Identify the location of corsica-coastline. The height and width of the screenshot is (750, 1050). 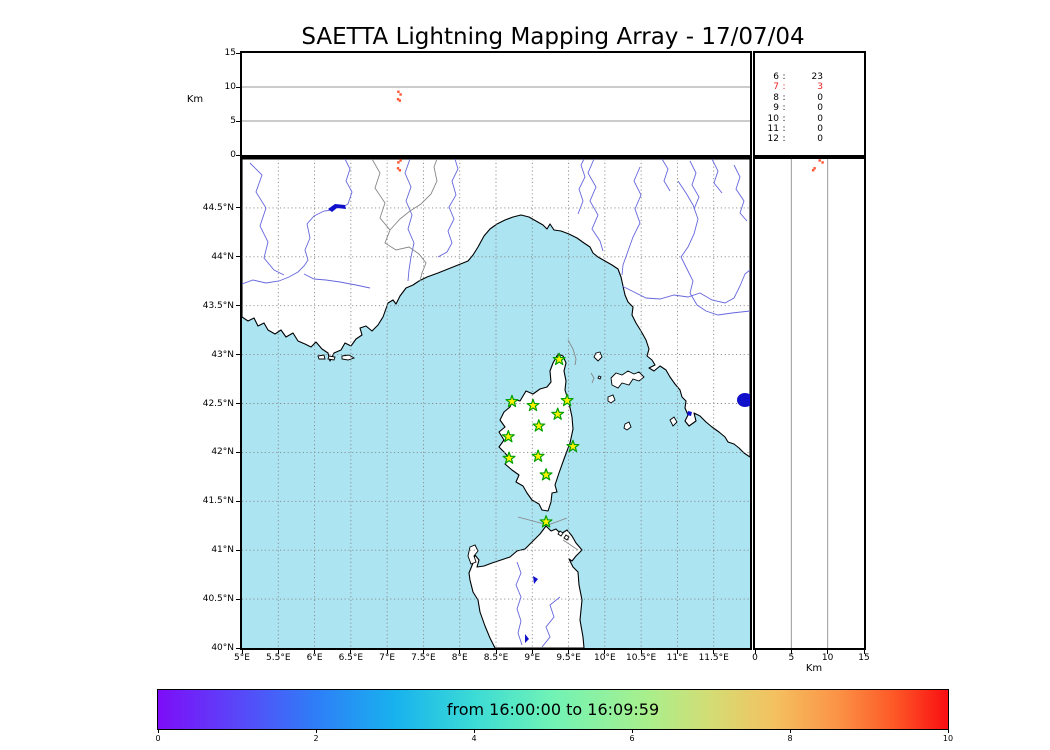
(536, 432).